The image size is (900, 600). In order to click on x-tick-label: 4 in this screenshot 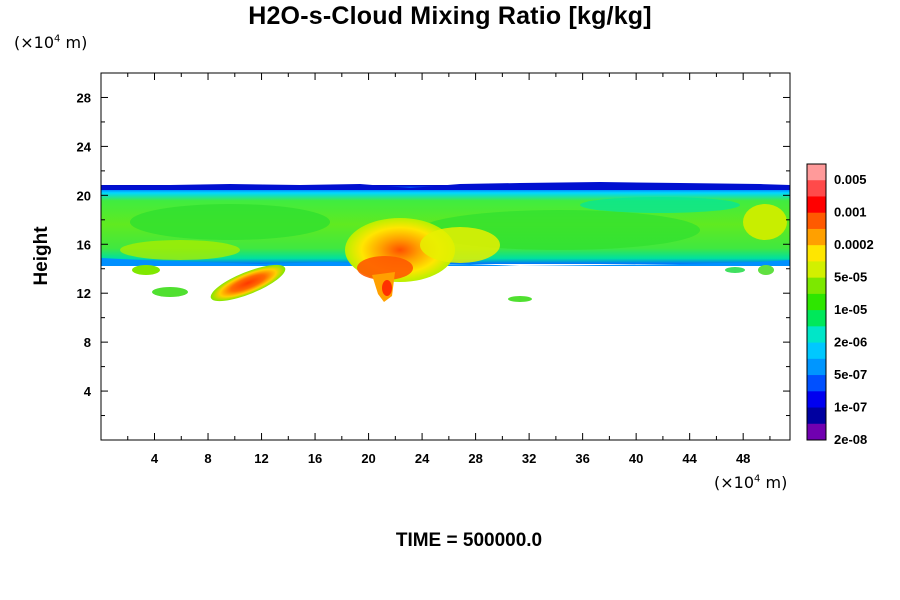, I will do `click(155, 458)`.